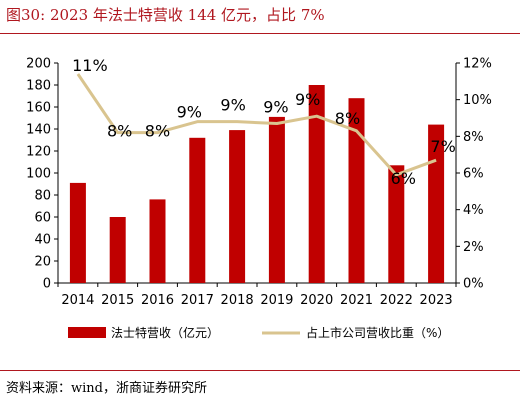 The image size is (520, 402). Describe the element at coordinates (197, 210) in the screenshot. I see `bar-2017` at that location.